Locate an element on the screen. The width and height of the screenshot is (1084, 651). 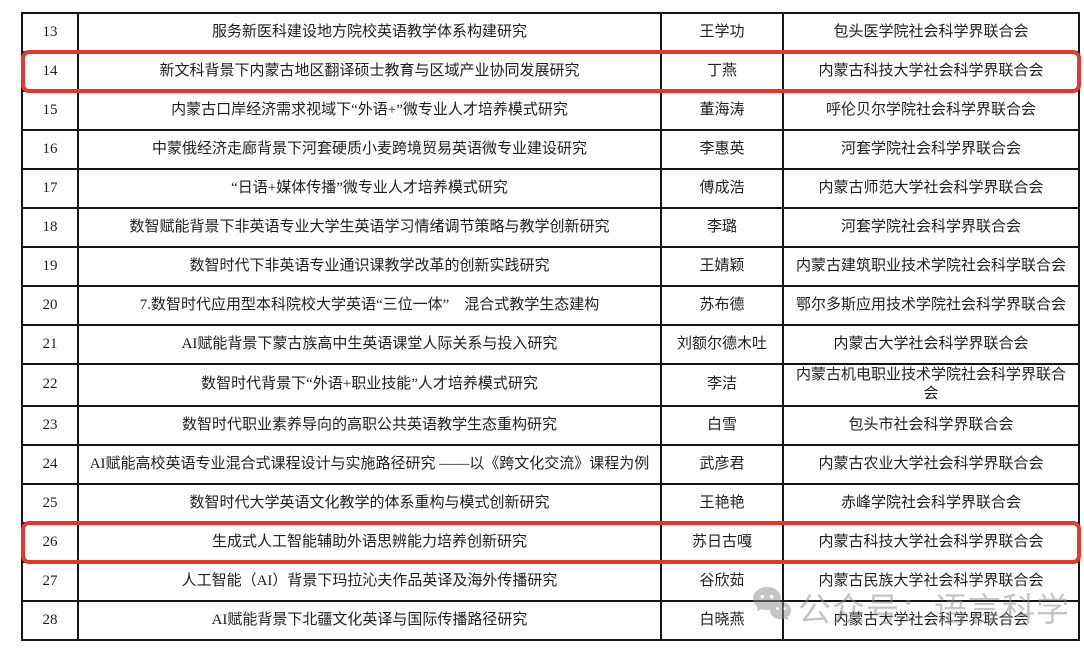
cell-organization: 呼伦贝尔学院社会科学界联合会 is located at coordinates (931, 110).